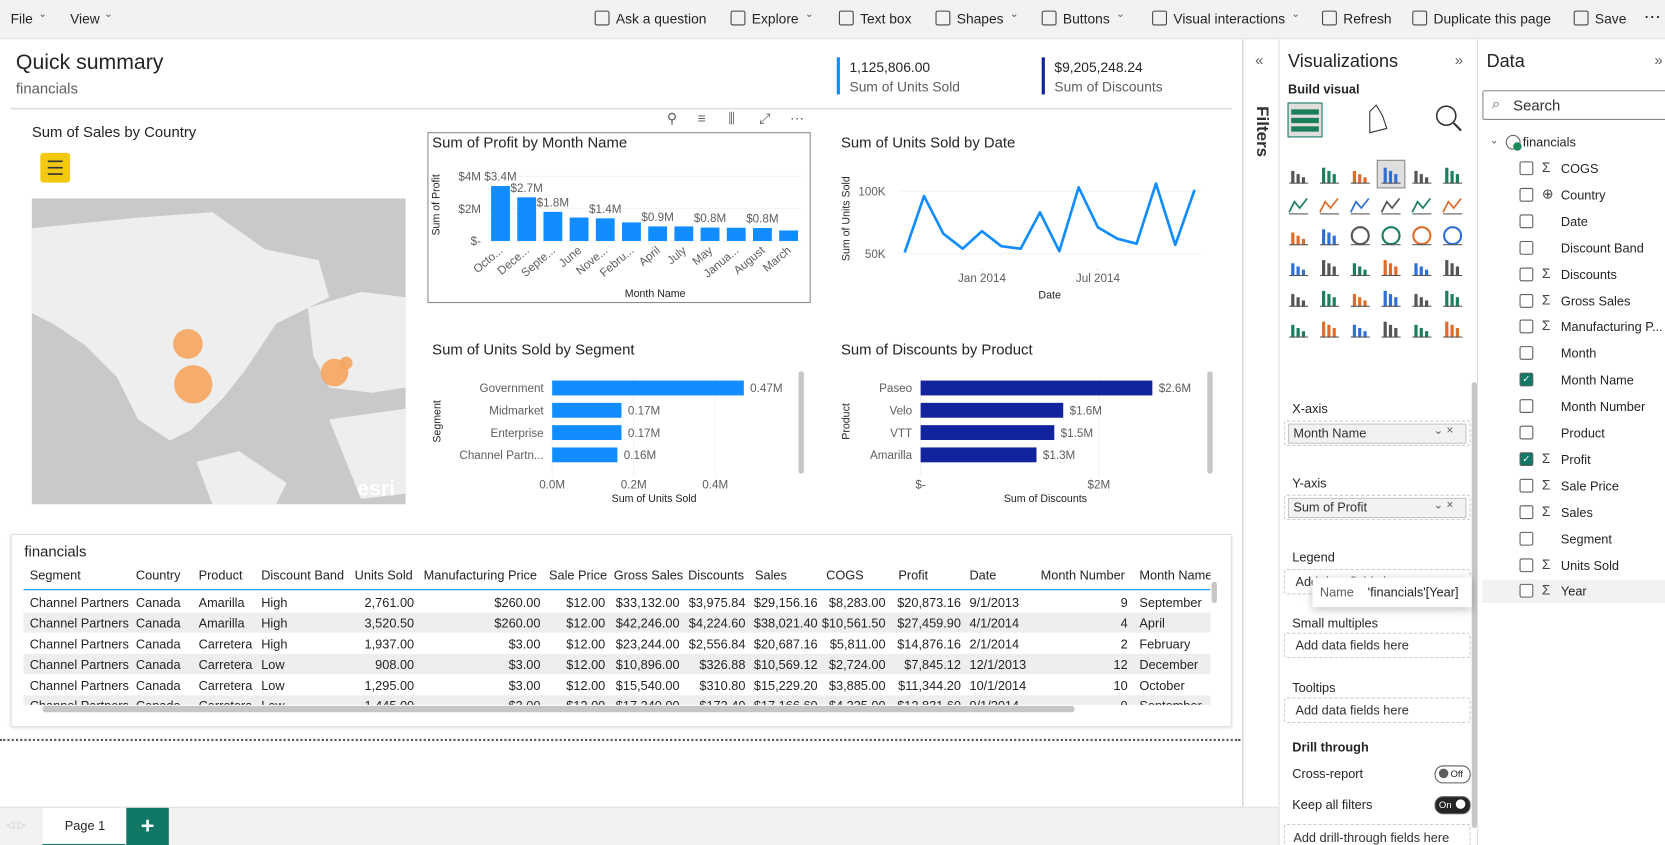 This screenshot has width=1665, height=845. I want to click on column-header: Month Name, so click(1175, 575).